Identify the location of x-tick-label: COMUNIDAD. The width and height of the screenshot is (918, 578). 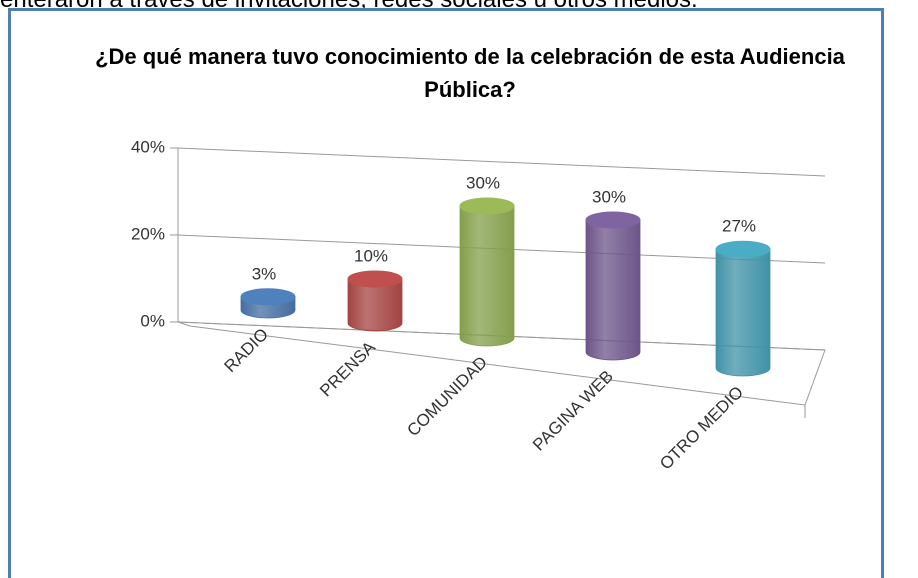
(447, 397).